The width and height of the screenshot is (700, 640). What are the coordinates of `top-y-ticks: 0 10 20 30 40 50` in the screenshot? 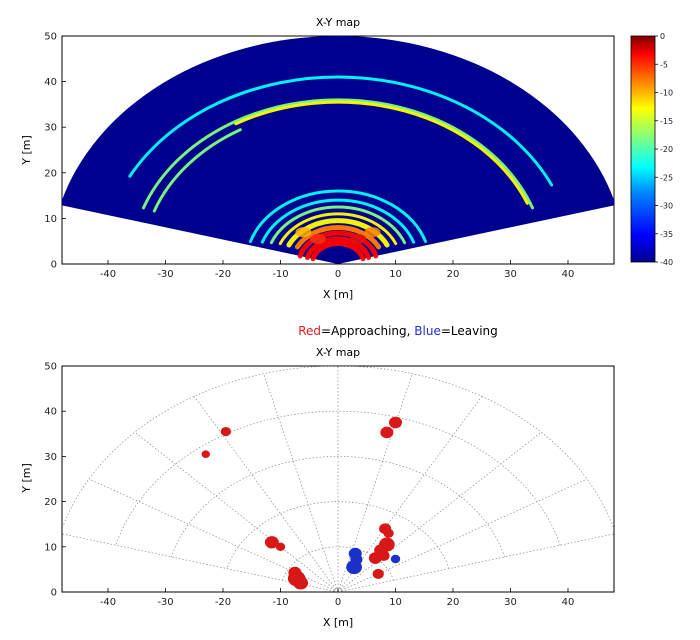 It's located at (55, 151).